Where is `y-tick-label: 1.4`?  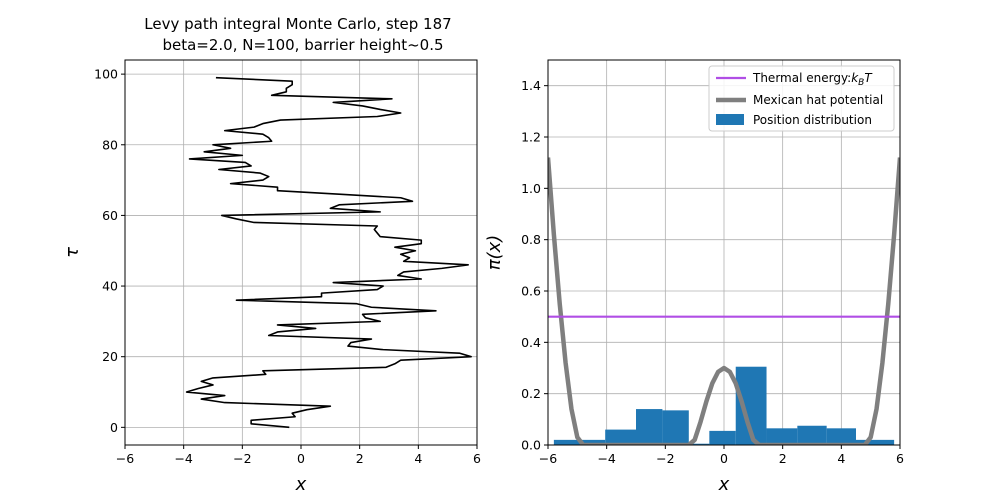 y-tick-label: 1.4 is located at coordinates (531, 85).